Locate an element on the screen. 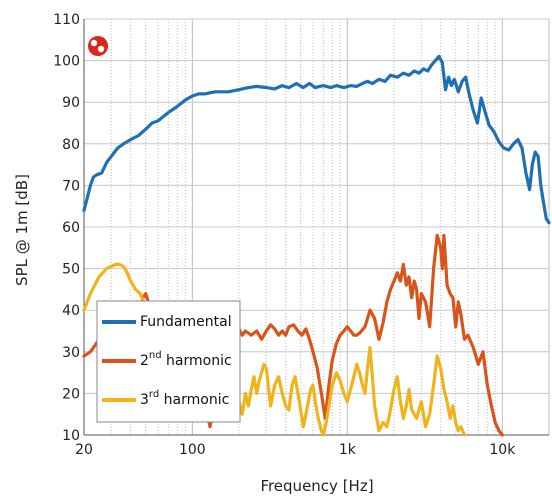 This screenshot has width=552, height=502. y-tick-label: 60 is located at coordinates (71, 228).